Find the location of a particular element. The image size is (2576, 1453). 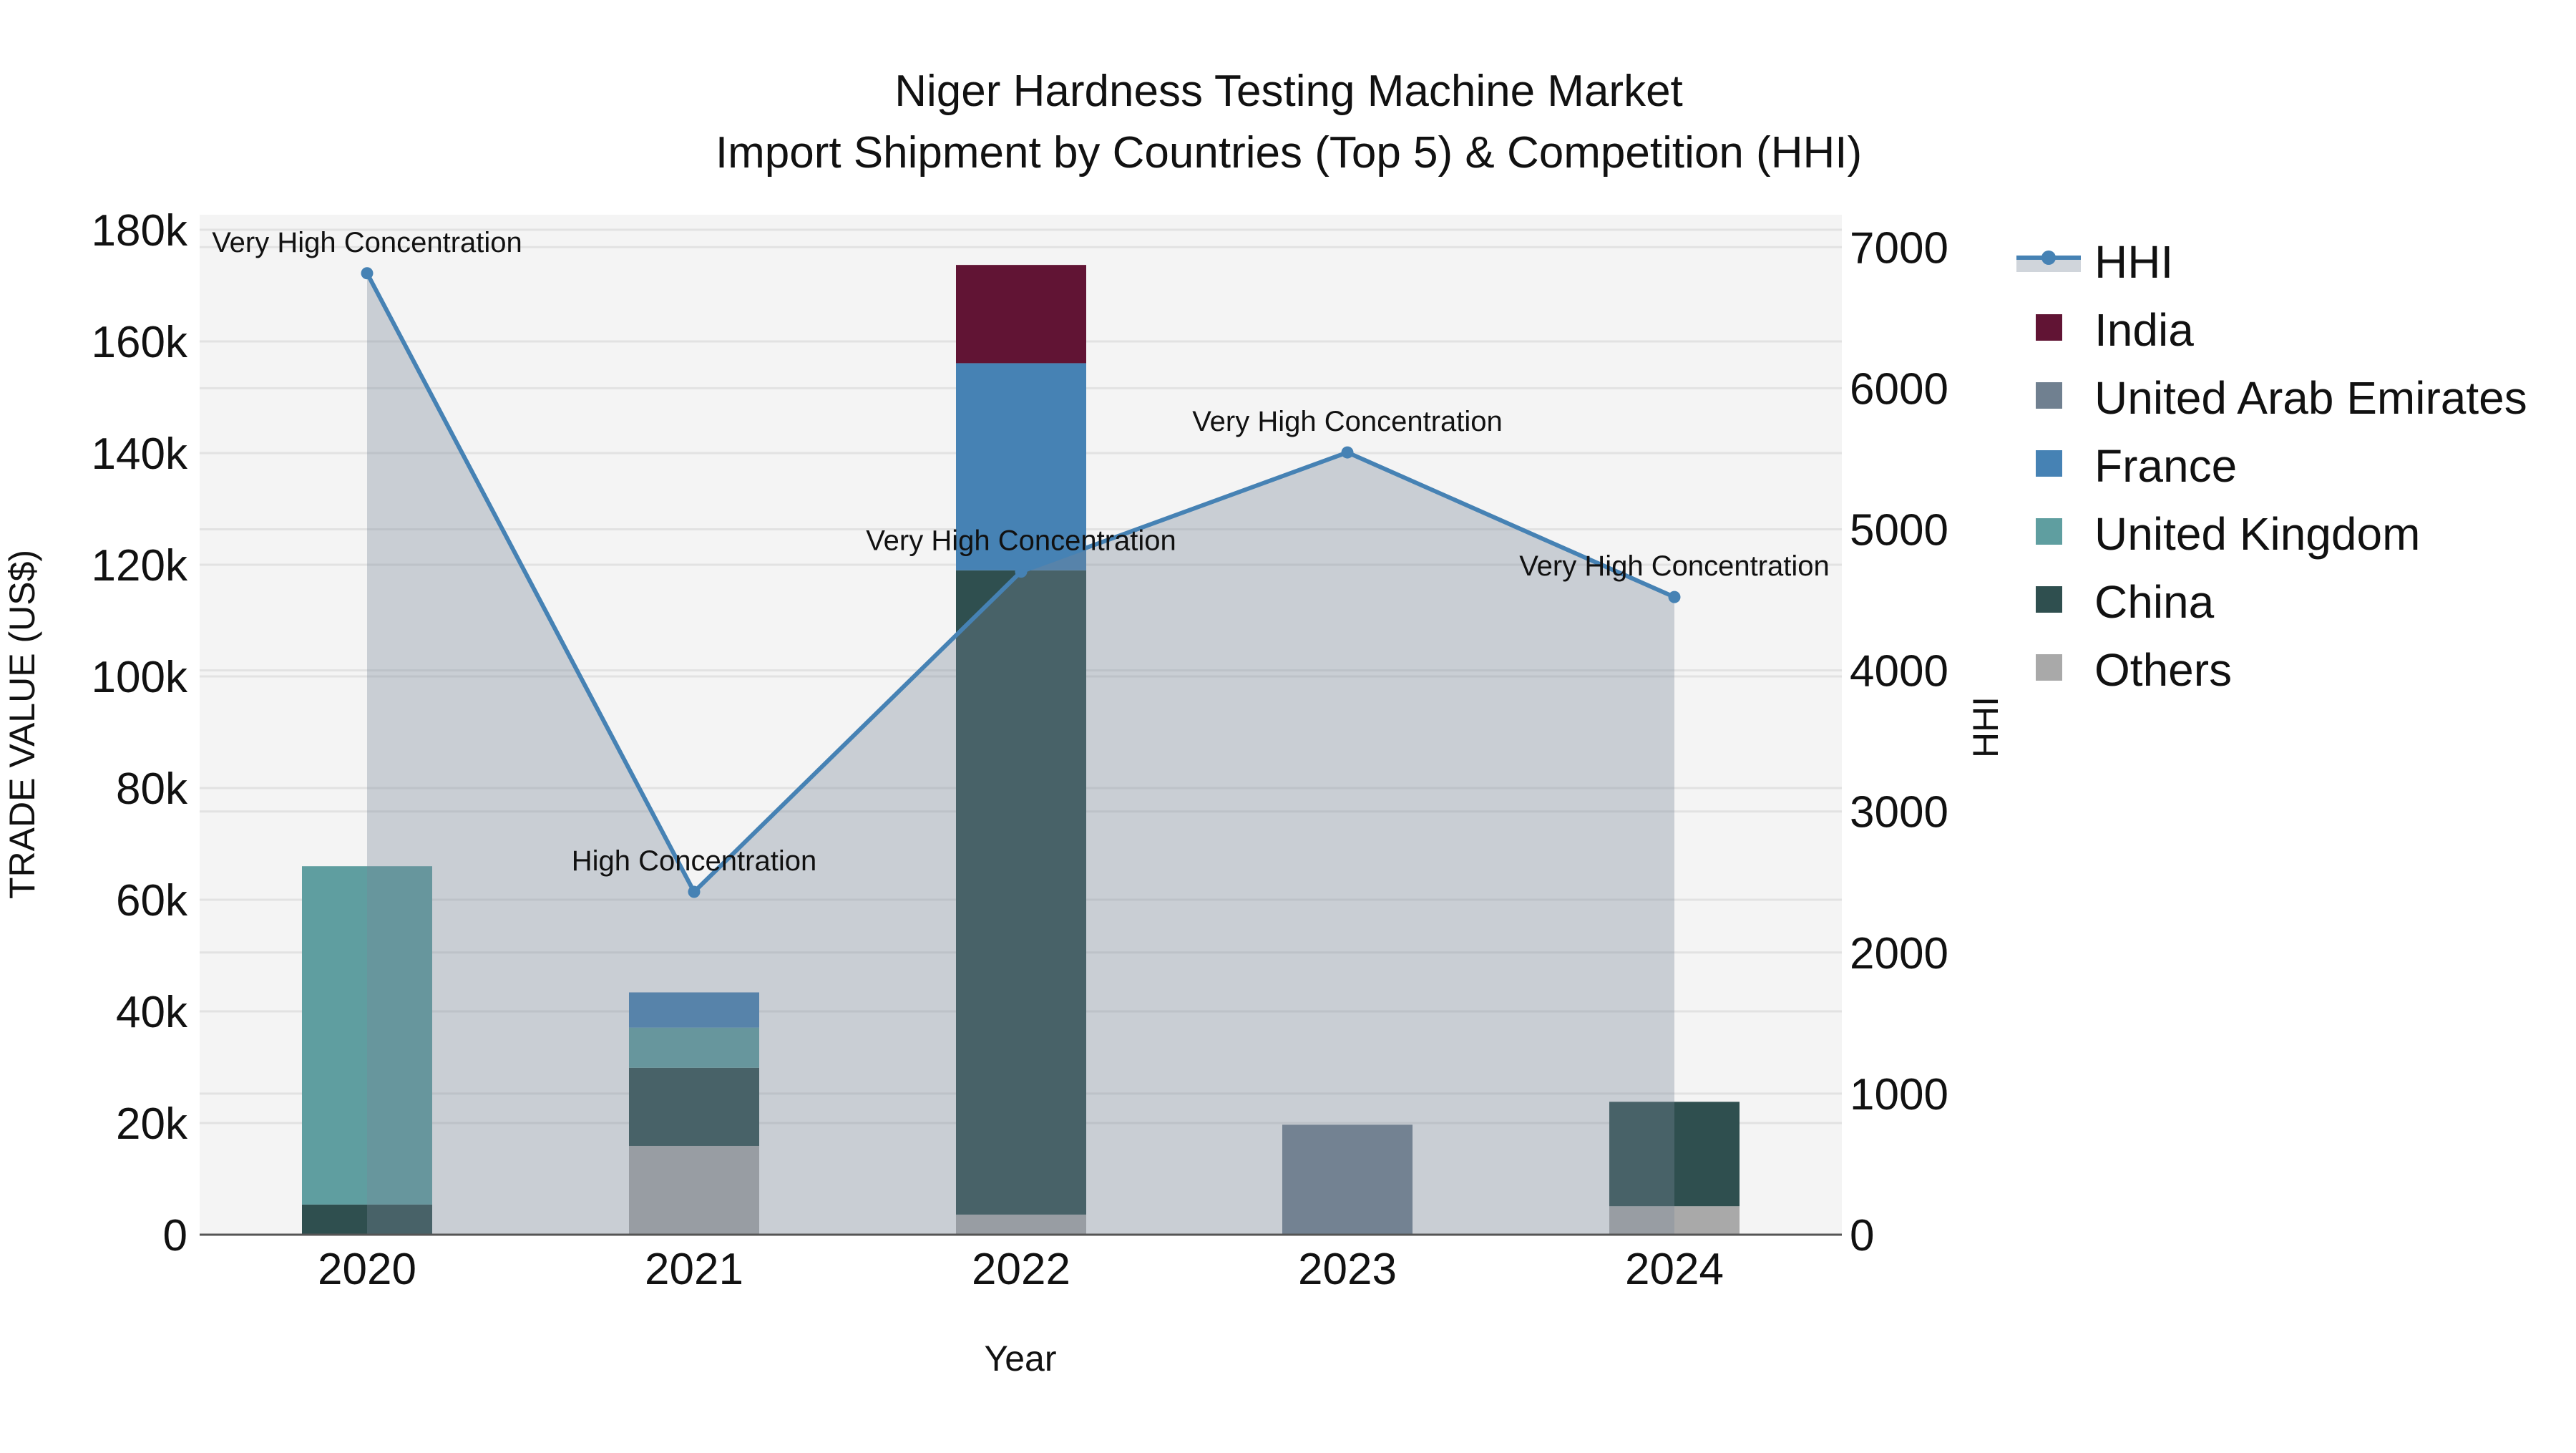

legend-label: France is located at coordinates (2165, 466).